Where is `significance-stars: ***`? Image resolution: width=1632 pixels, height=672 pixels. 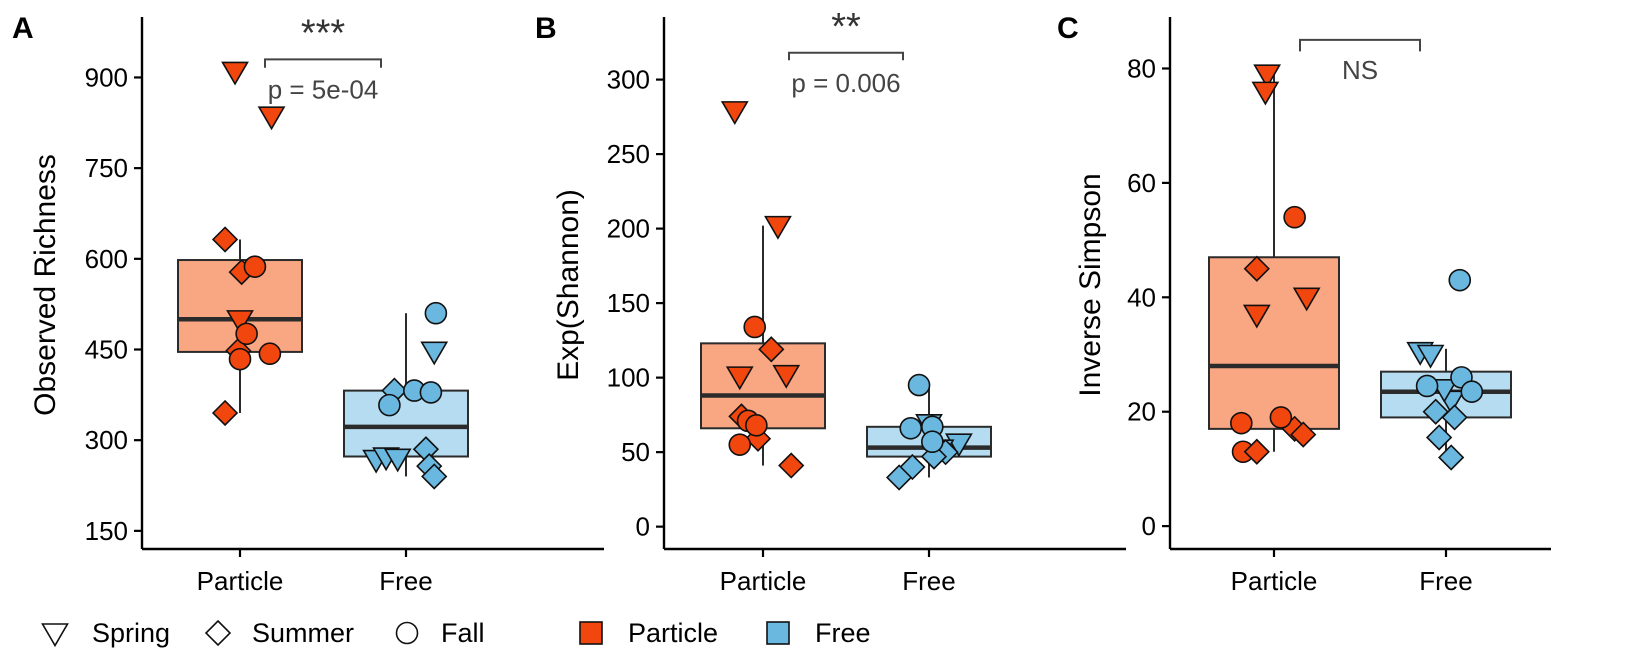 significance-stars: *** is located at coordinates (323, 33).